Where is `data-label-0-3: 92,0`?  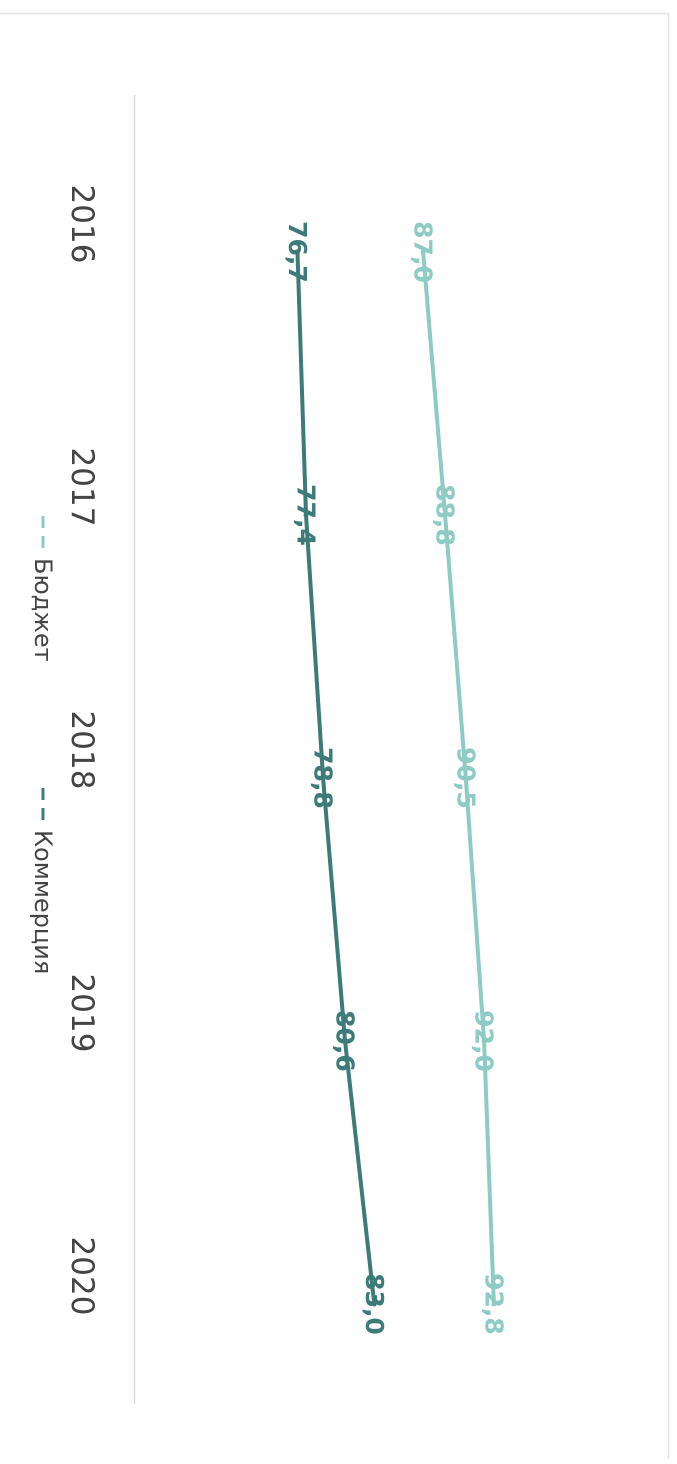
data-label-0-3: 92,0 is located at coordinates (484, 1041).